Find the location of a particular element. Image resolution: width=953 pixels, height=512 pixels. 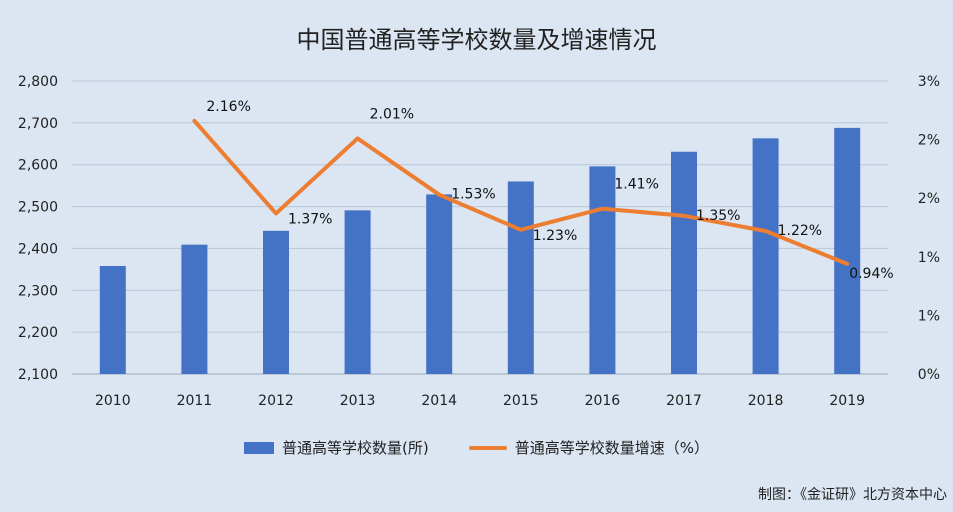

legend: 普通高等学校数量(所) 普通高等学校数量增速（%） is located at coordinates (476, 447).